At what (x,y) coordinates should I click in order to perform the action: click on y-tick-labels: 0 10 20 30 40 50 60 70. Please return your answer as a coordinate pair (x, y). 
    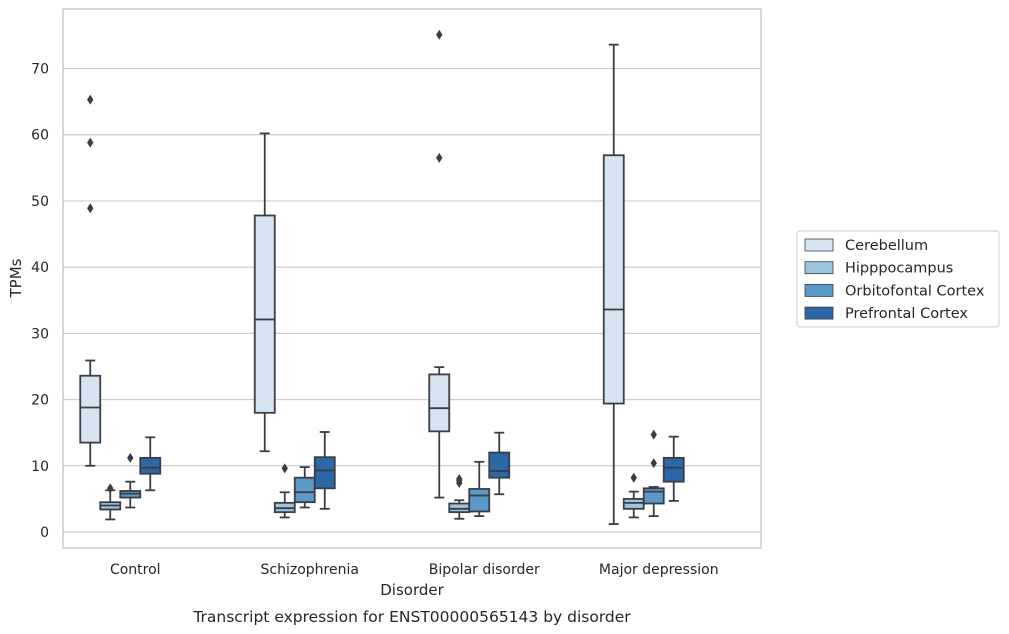
    Looking at the image, I should click on (40, 302).